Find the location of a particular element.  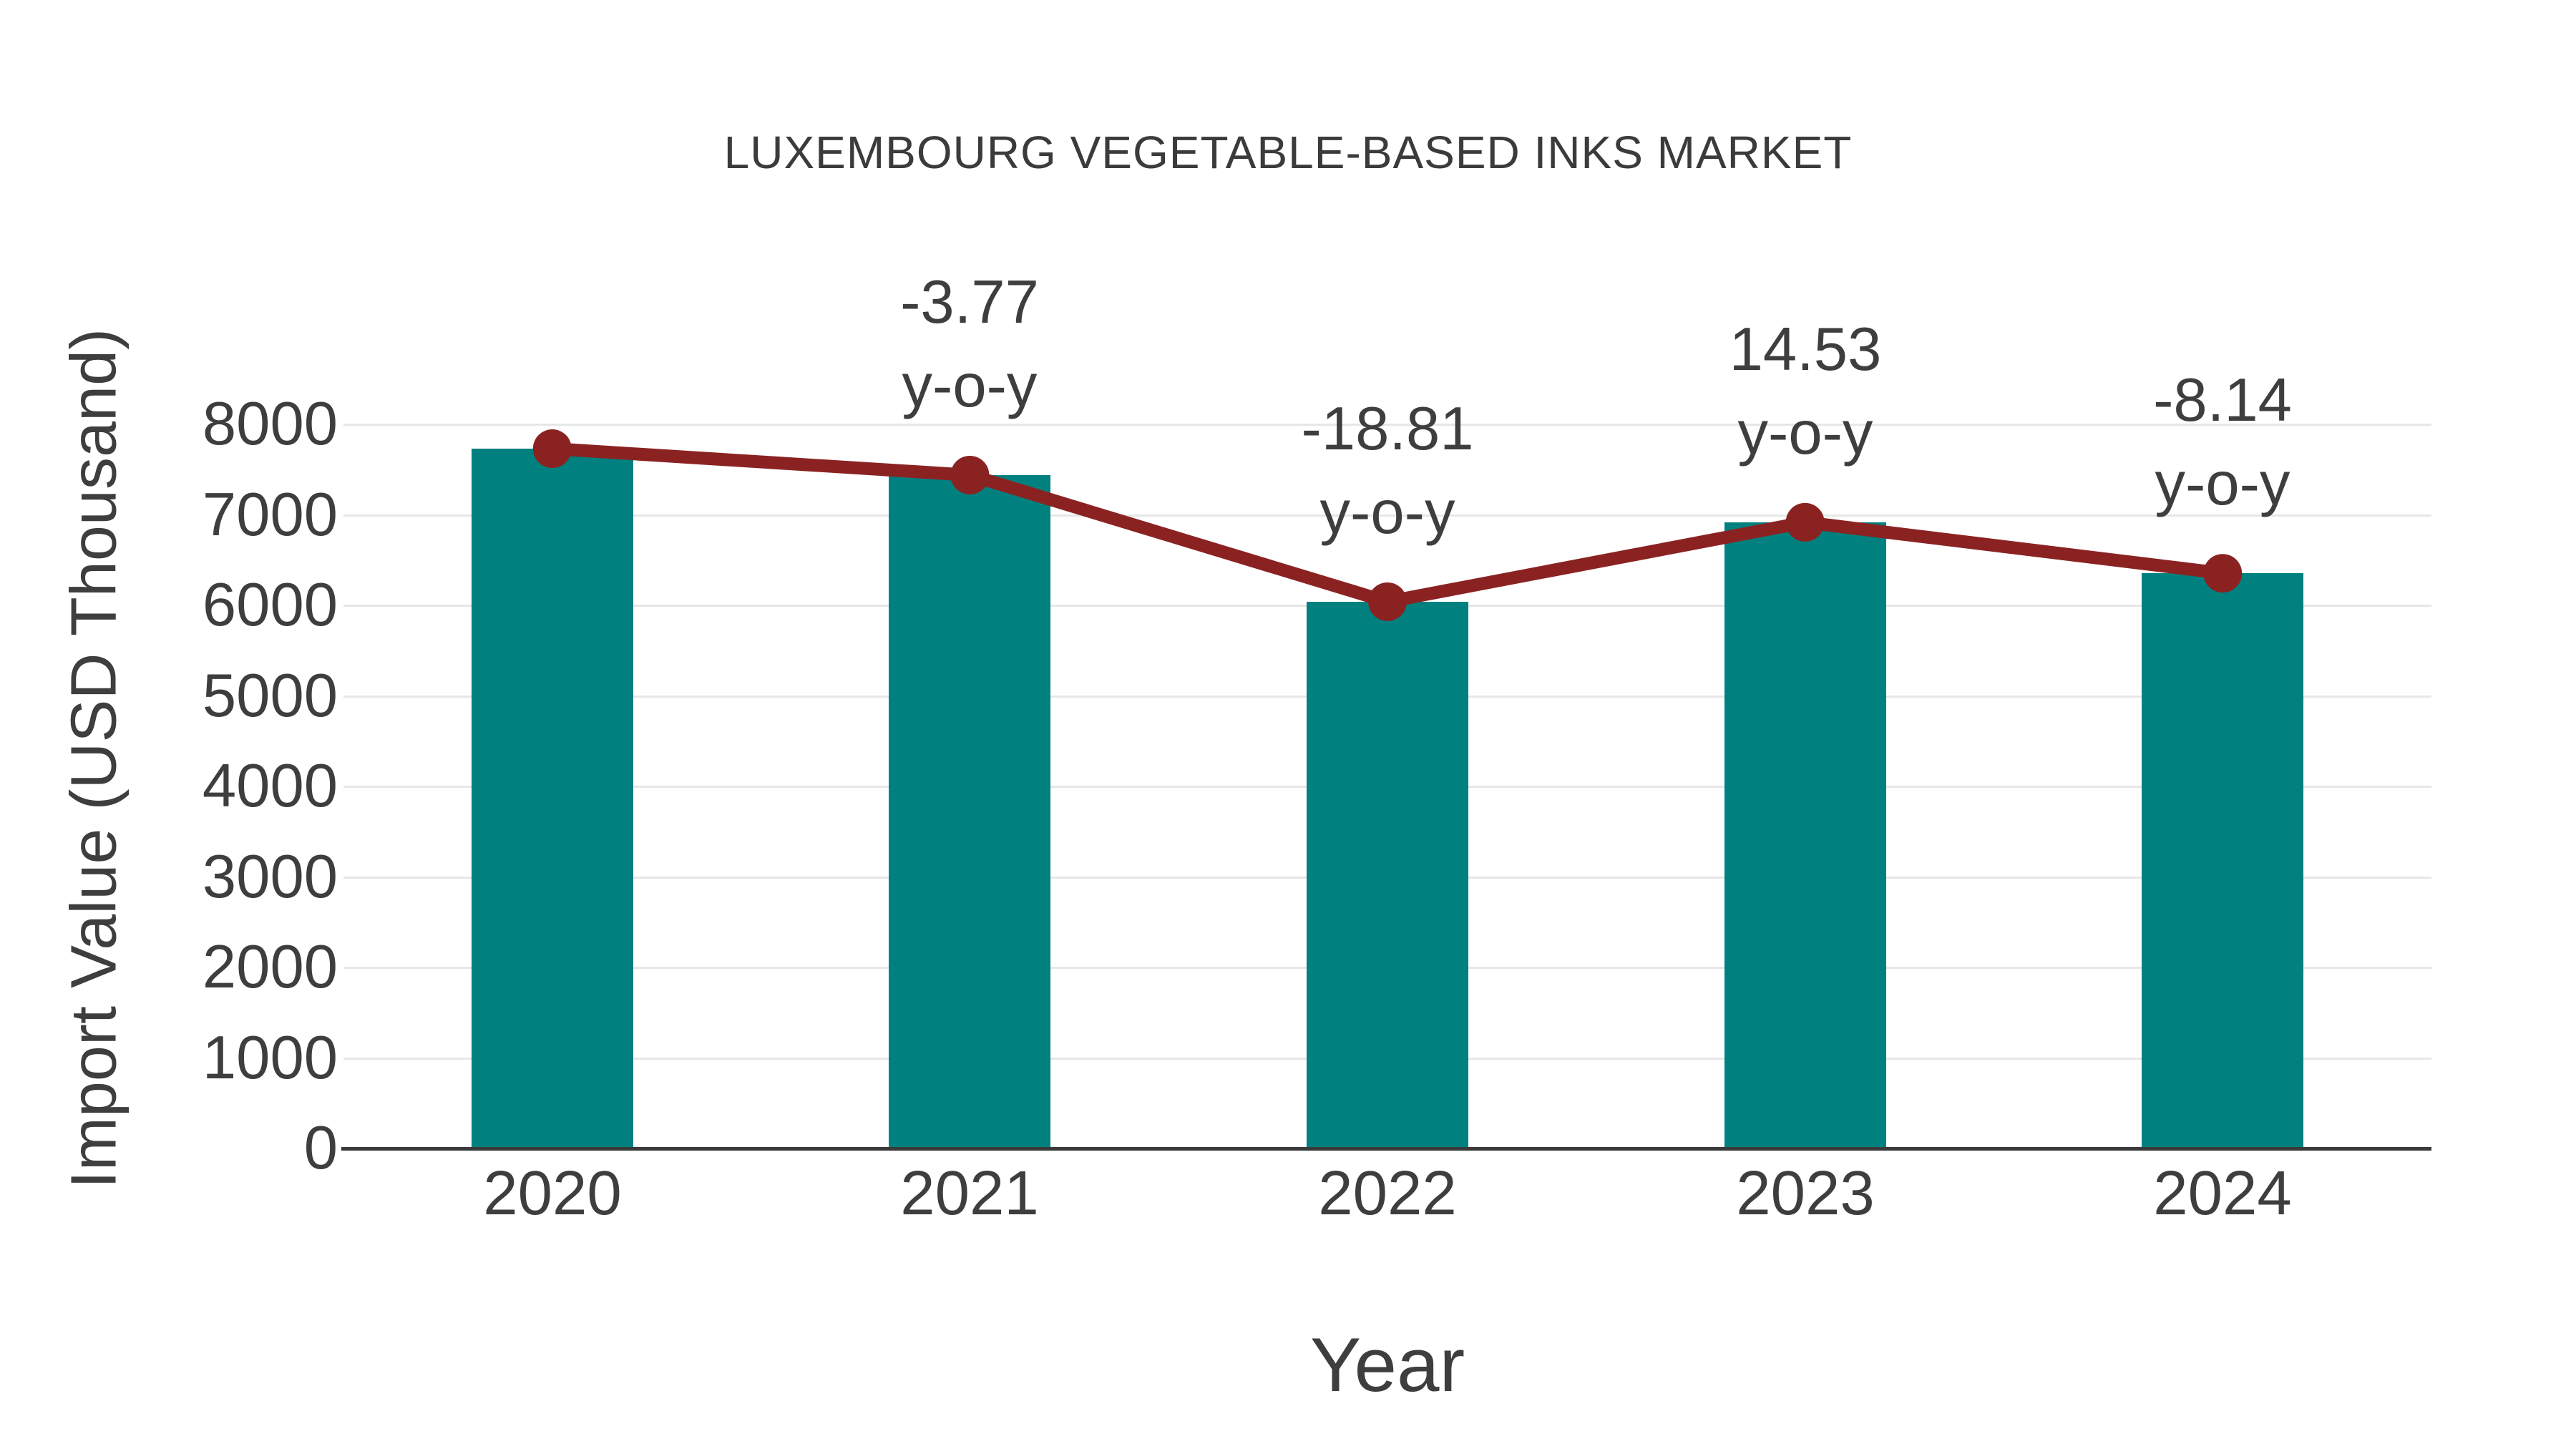

y-tick-label-1000: 1000 is located at coordinates (270, 1058).